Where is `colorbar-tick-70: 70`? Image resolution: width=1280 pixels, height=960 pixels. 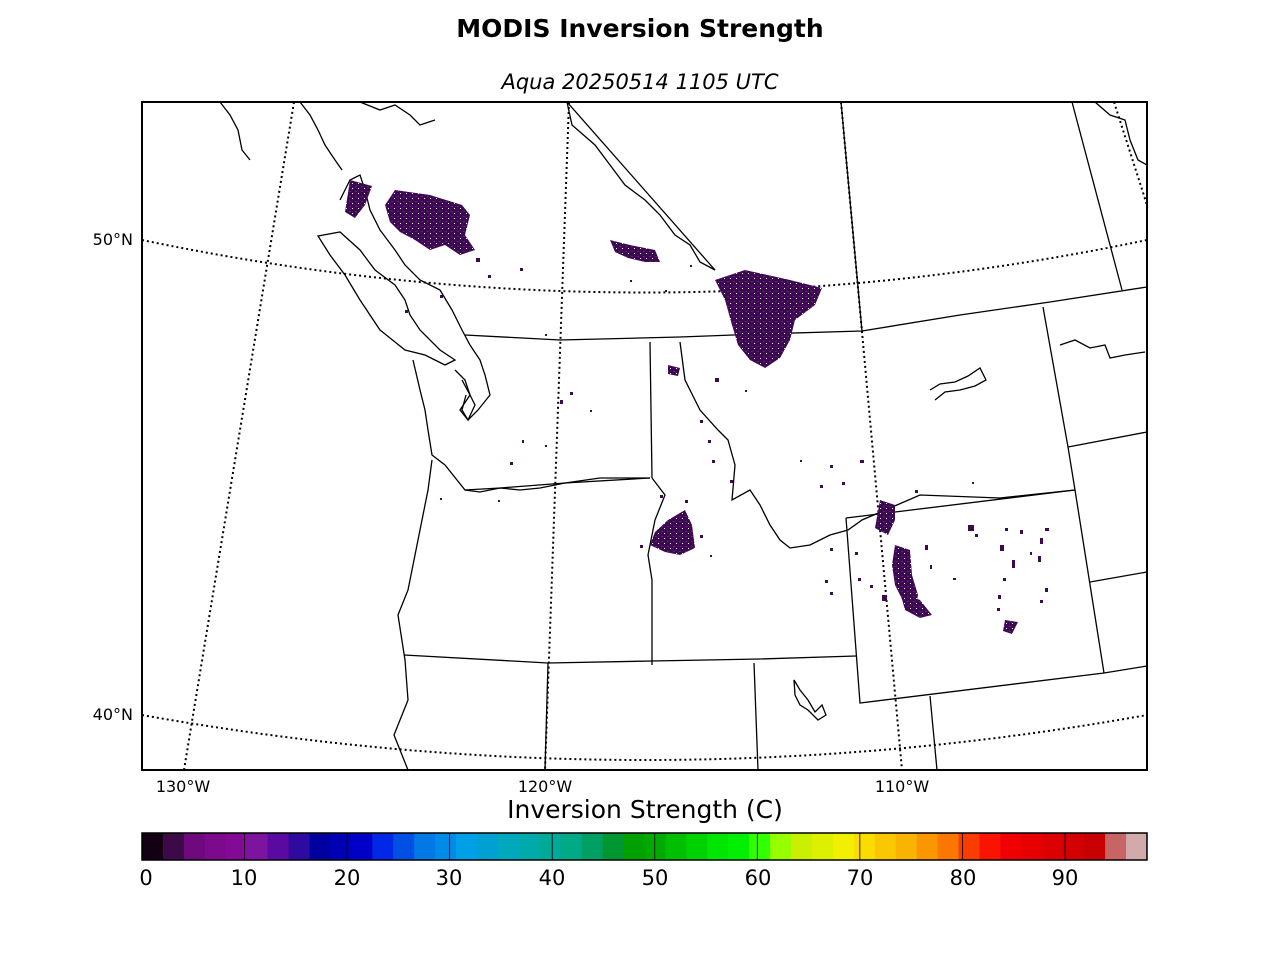
colorbar-tick-70: 70 is located at coordinates (860, 878).